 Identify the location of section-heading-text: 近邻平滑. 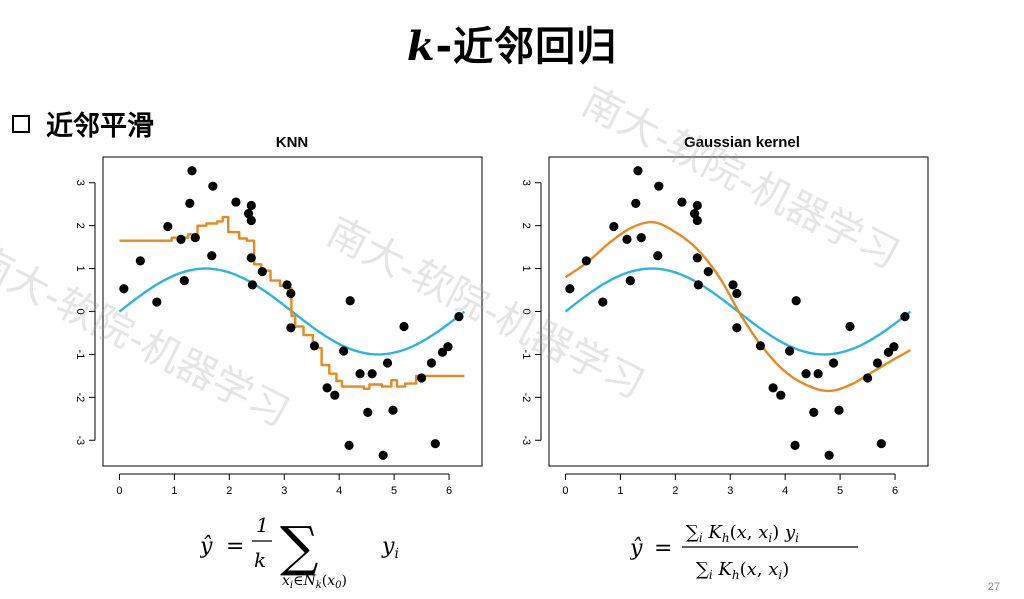
(100, 126).